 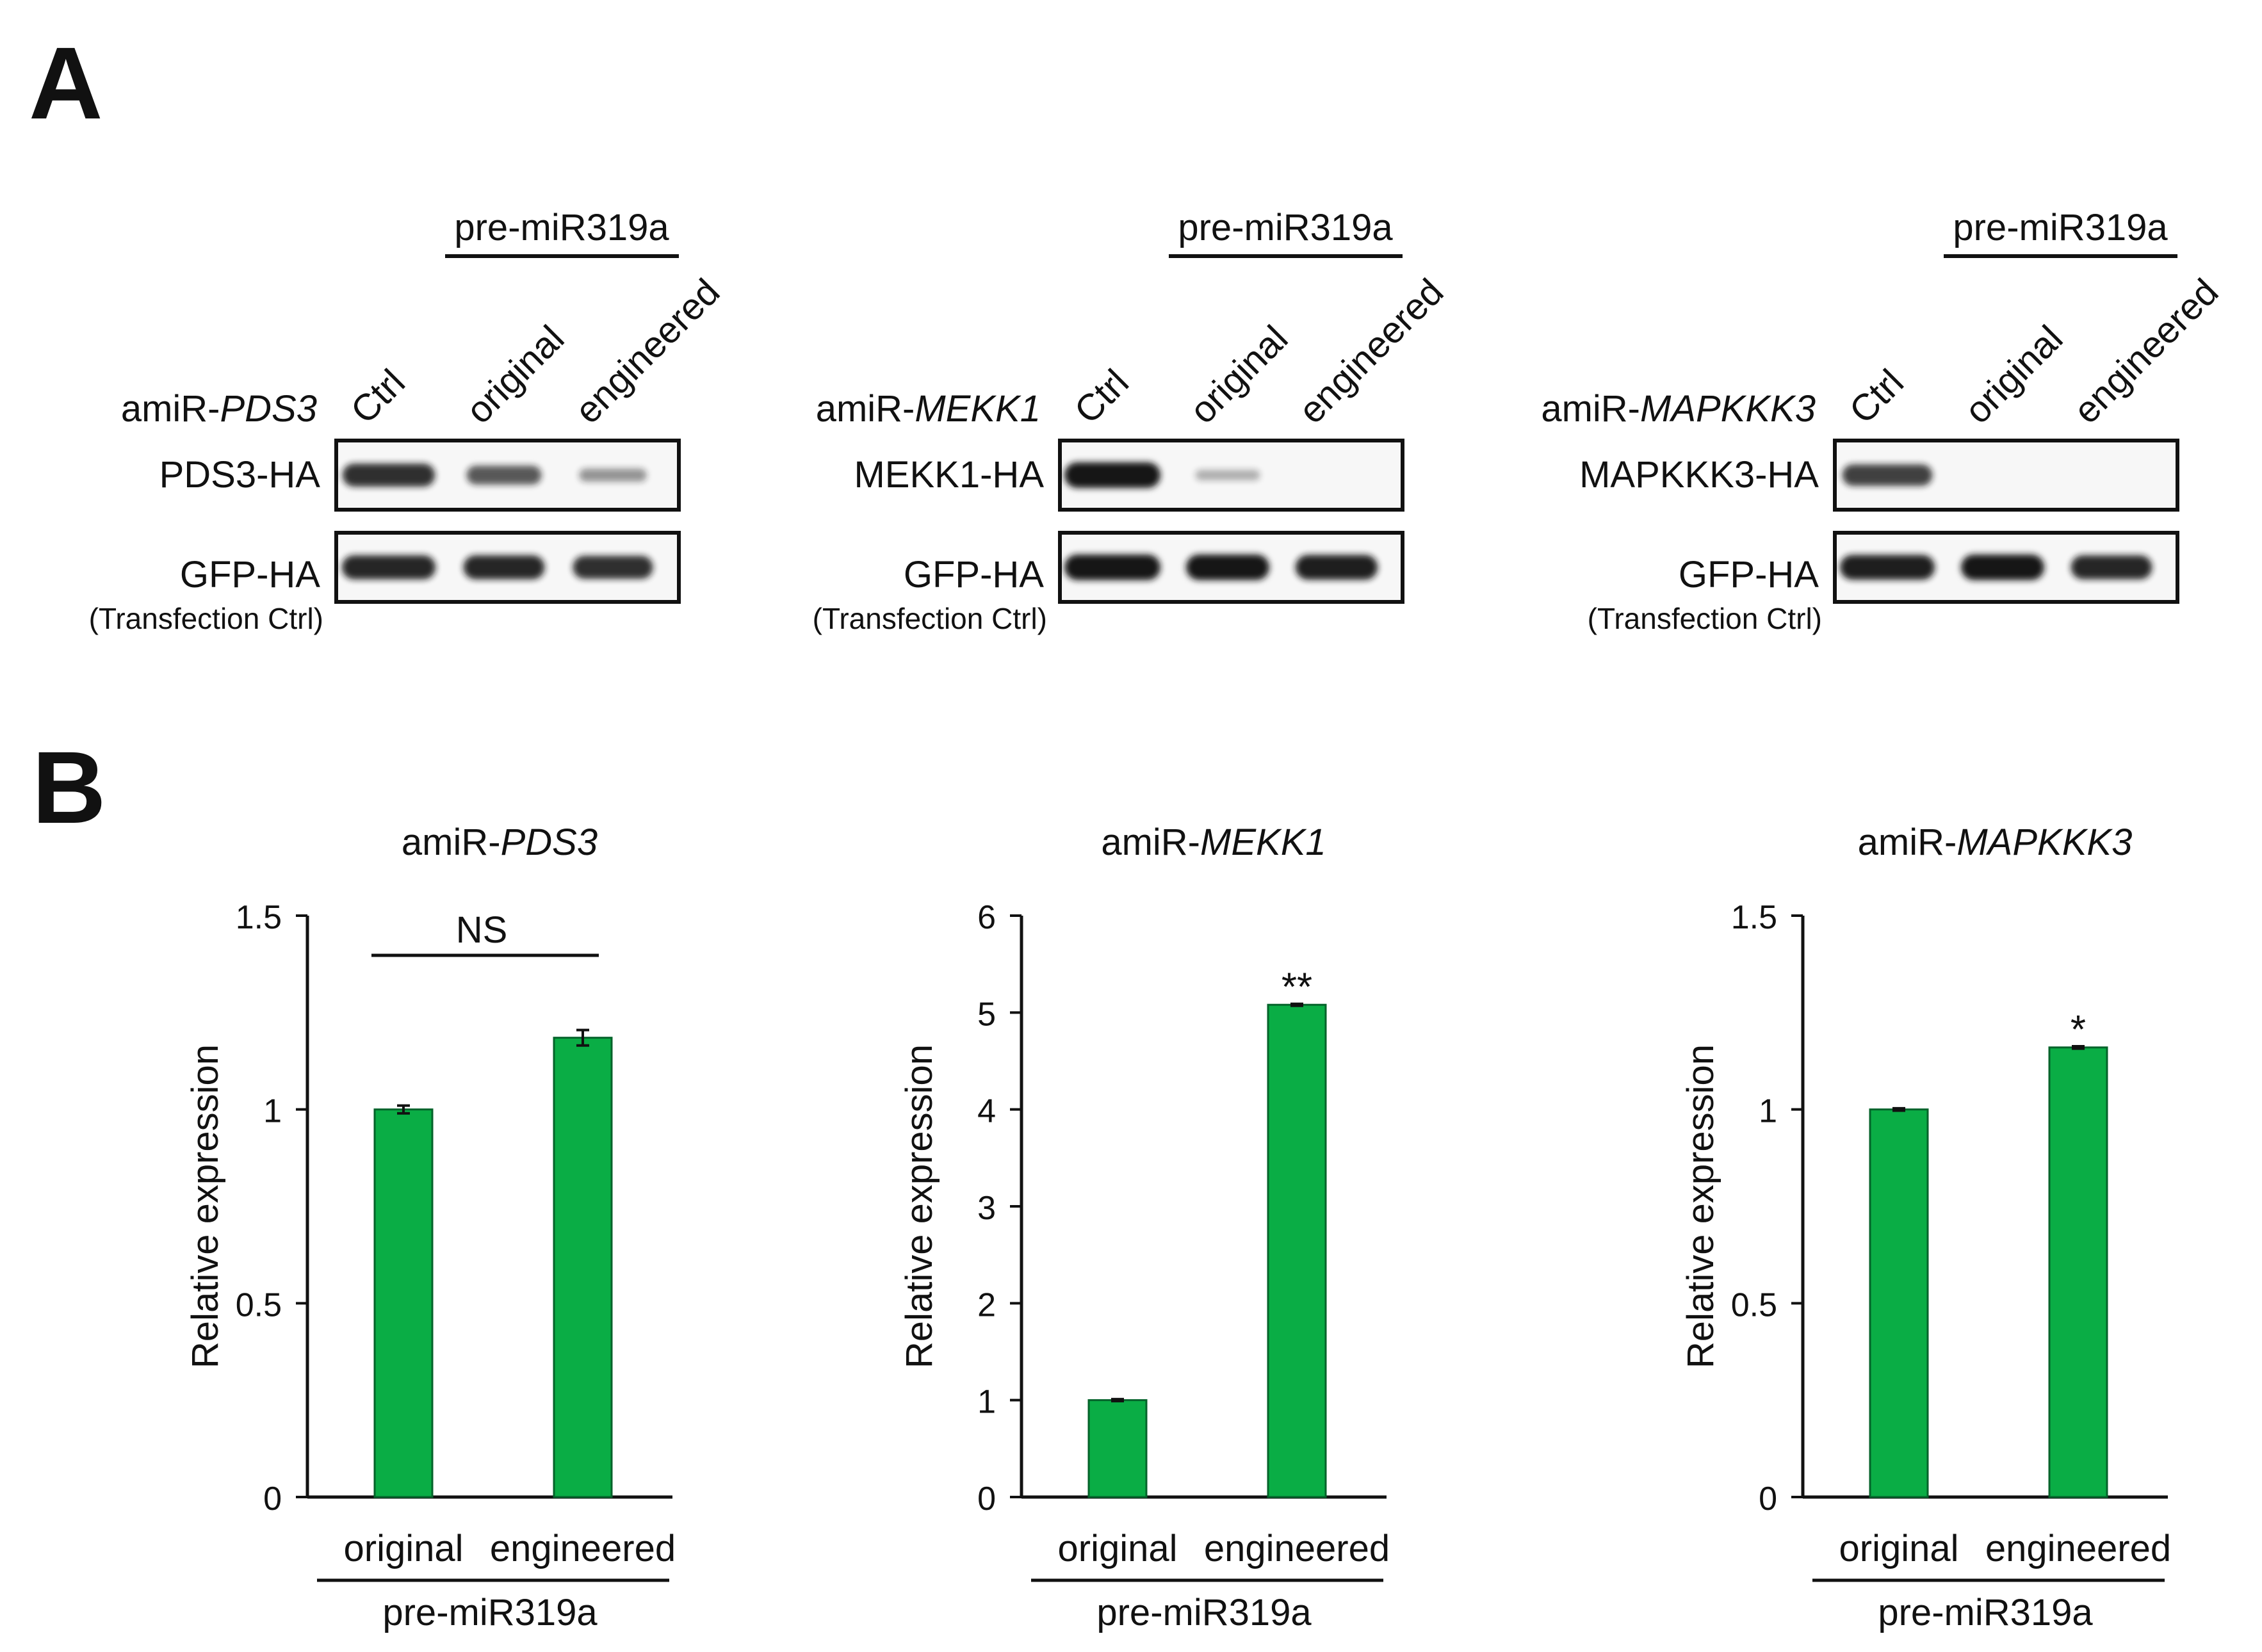 What do you see at coordinates (986, 1305) in the screenshot?
I see `y-tick-label: 2` at bounding box center [986, 1305].